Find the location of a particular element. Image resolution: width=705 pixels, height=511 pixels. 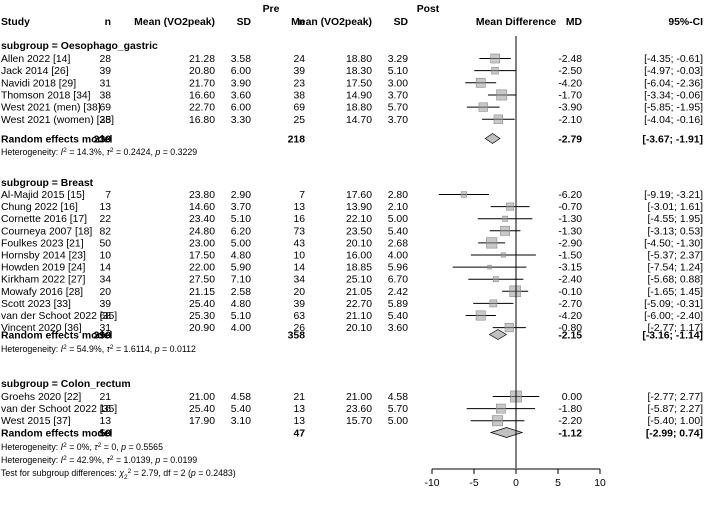

md-summary-value: -2.15 is located at coordinates (570, 336).